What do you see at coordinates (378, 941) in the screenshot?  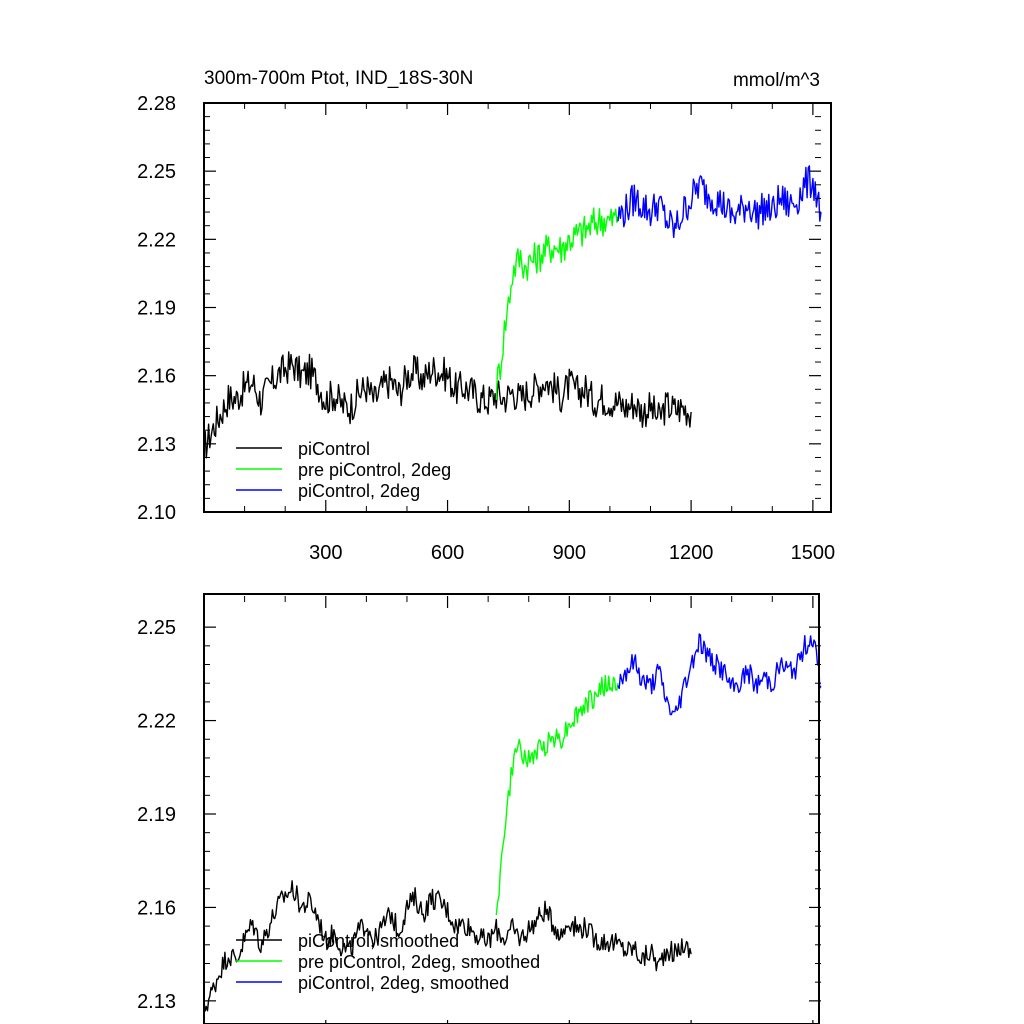 I see `legend-label-picontrol-smoothed: piControl, smoothed` at bounding box center [378, 941].